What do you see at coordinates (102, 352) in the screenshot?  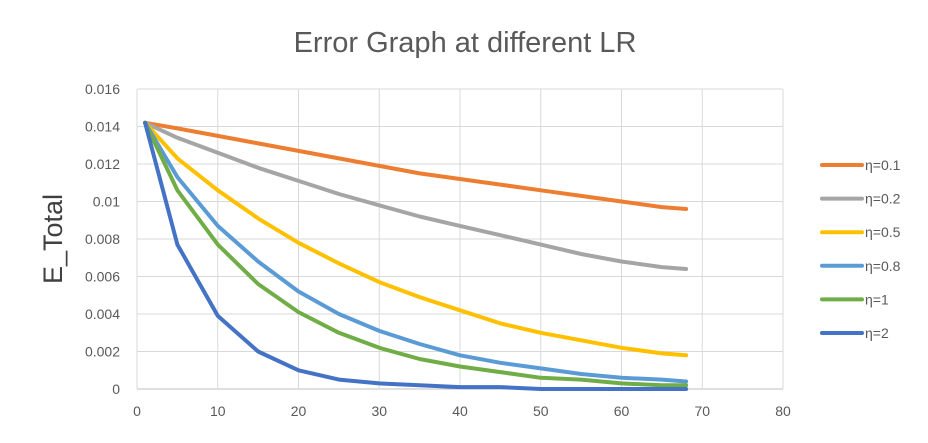 I see `y-tick-label: 0.002` at bounding box center [102, 352].